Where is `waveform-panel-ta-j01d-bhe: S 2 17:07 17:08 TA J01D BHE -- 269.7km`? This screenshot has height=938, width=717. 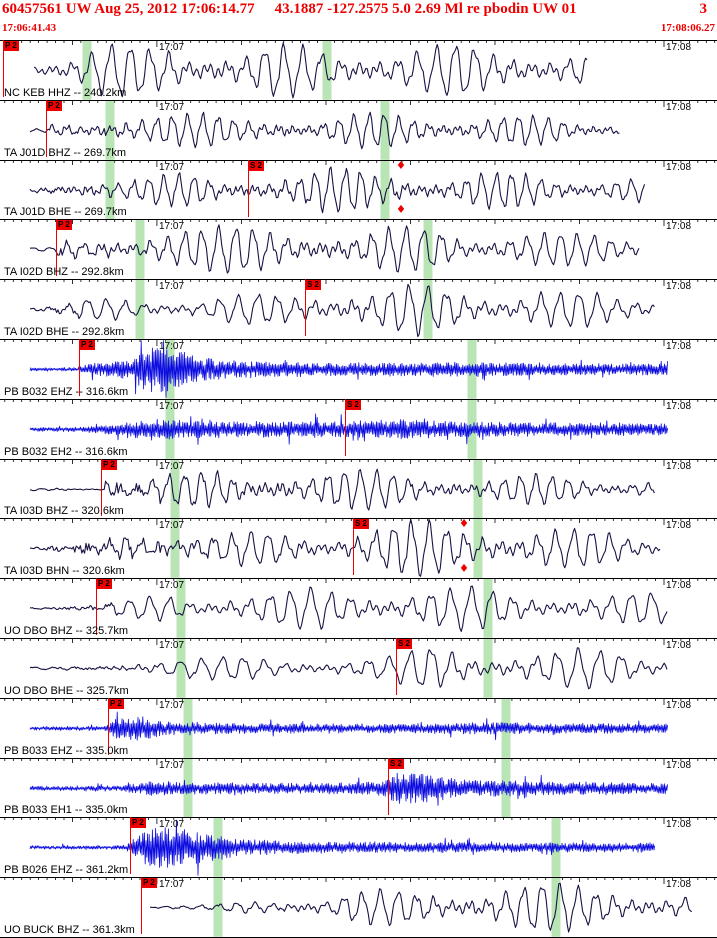 waveform-panel-ta-j01d-bhe: S 2 17:07 17:08 TA J01D BHE -- 269.7km is located at coordinates (358, 189).